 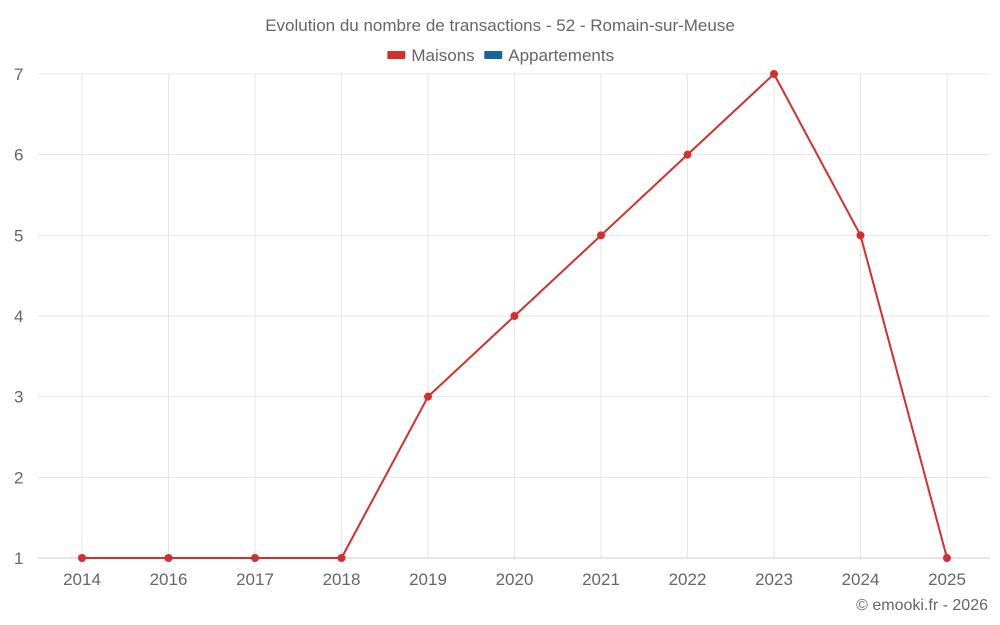 I want to click on x-tick-label: 2019, so click(x=428, y=579).